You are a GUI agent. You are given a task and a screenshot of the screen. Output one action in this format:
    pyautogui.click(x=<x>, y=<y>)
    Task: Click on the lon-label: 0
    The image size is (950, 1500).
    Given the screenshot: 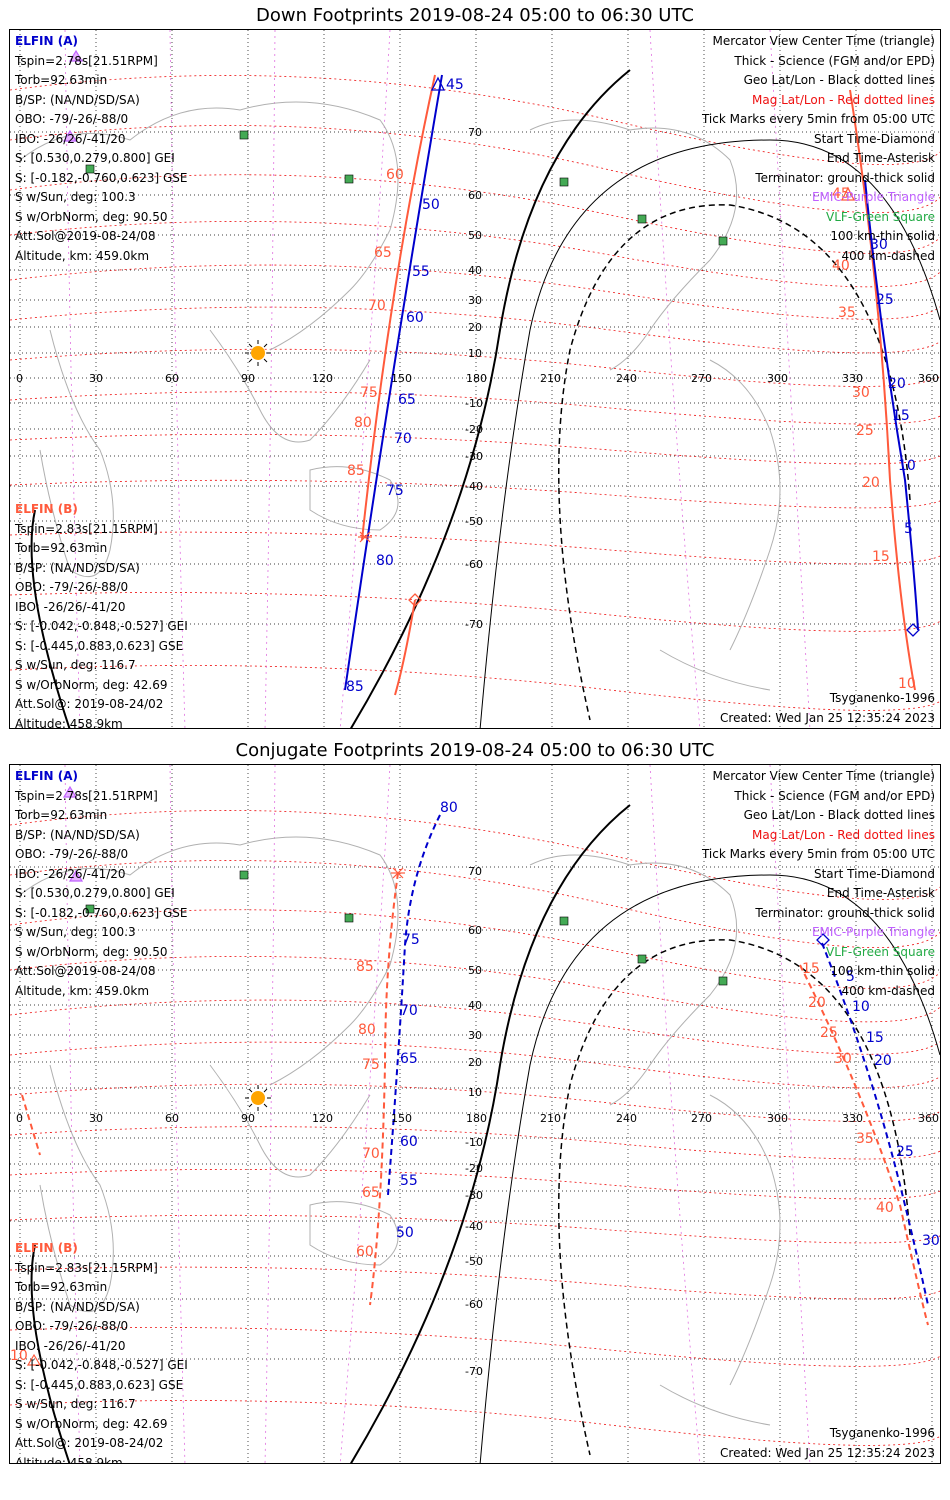 What is the action you would take?
    pyautogui.click(x=19, y=378)
    